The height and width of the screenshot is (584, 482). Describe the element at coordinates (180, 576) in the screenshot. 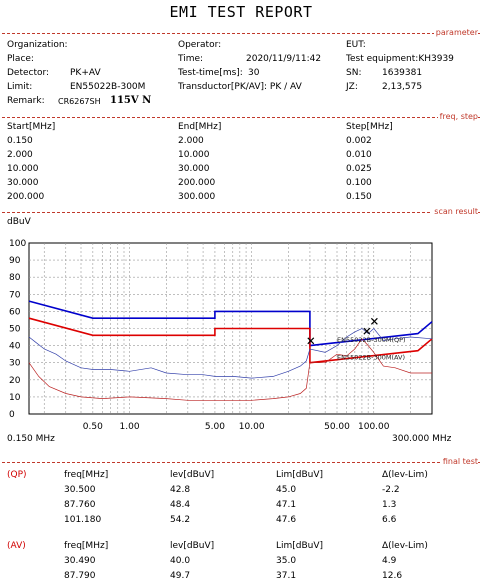

I see `av-cell: 49.7` at that location.